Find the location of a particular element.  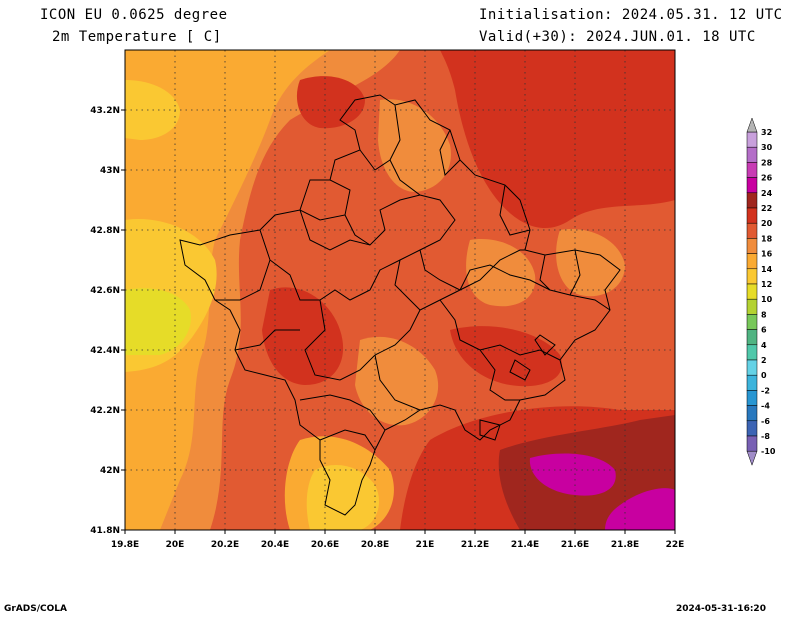

colorbar-label: 30 is located at coordinates (767, 147).